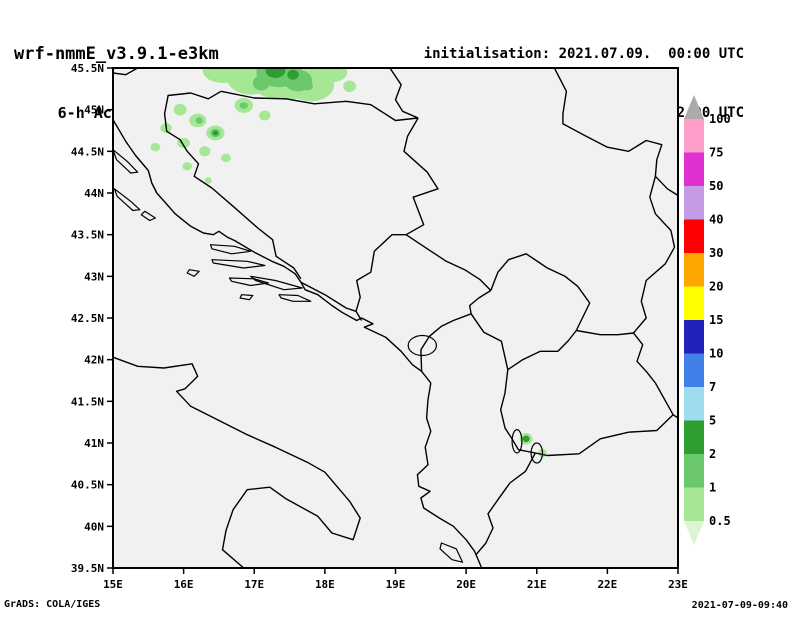  What do you see at coordinates (184, 584) in the screenshot?
I see `lon-tick-label: 16E` at bounding box center [184, 584].